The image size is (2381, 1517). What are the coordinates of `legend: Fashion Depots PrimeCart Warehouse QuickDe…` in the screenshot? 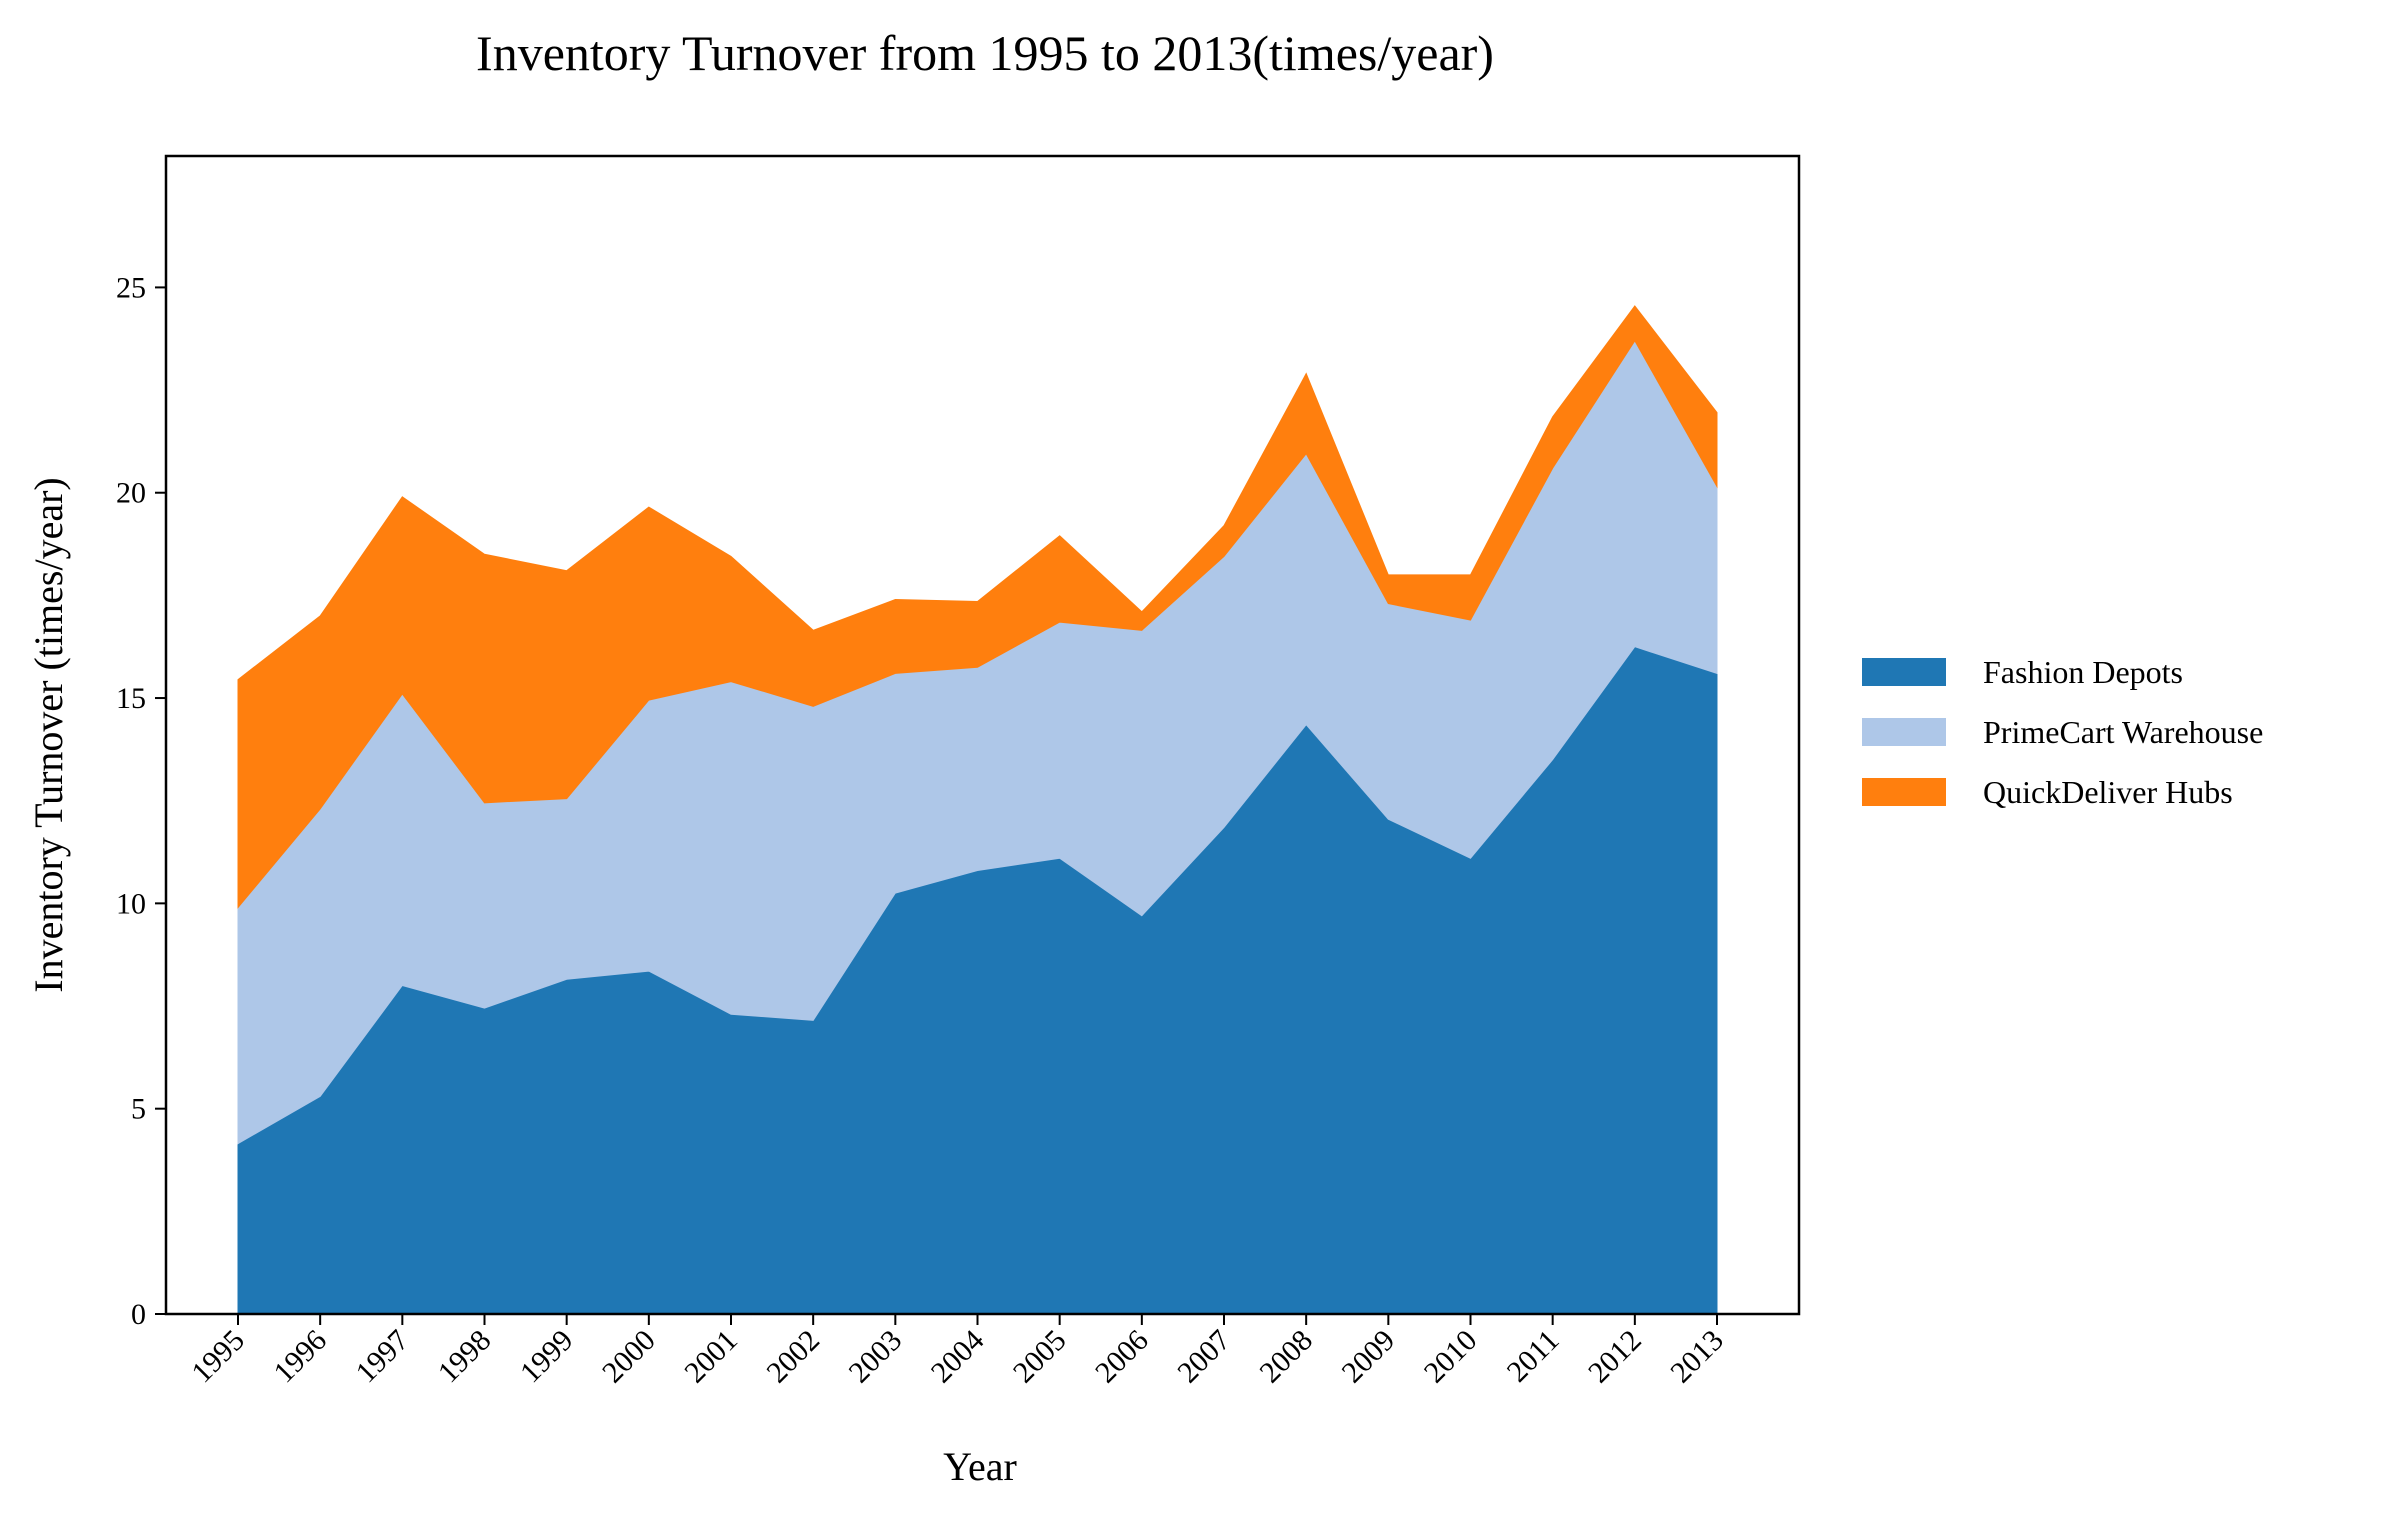 It's located at (2062, 732).